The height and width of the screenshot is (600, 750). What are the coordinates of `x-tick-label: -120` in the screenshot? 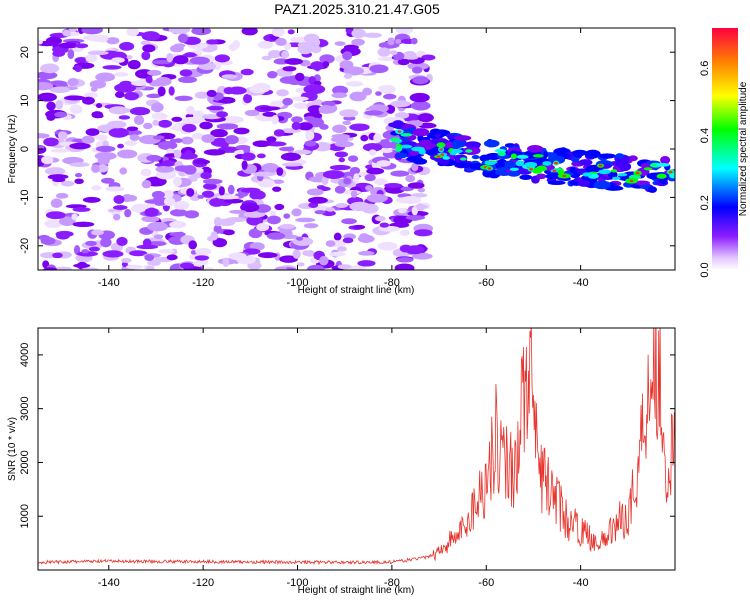 It's located at (203, 583).